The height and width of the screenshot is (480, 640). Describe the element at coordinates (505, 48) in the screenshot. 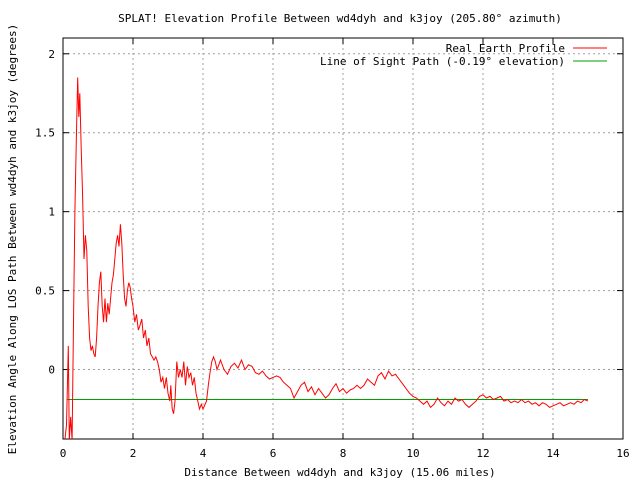

I see `legend-label-real-earth-profile: Real Earth Profile` at that location.